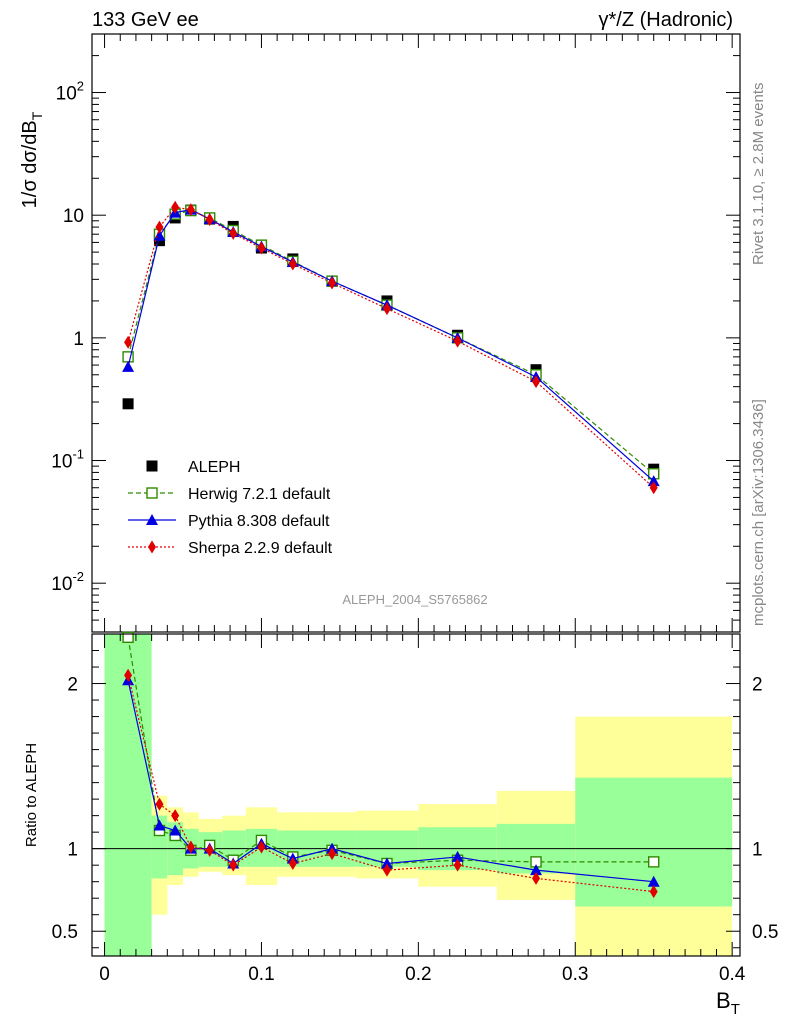 The width and height of the screenshot is (786, 1024). Describe the element at coordinates (259, 521) in the screenshot. I see `legend-label: Pythia 8.308 default` at that location.